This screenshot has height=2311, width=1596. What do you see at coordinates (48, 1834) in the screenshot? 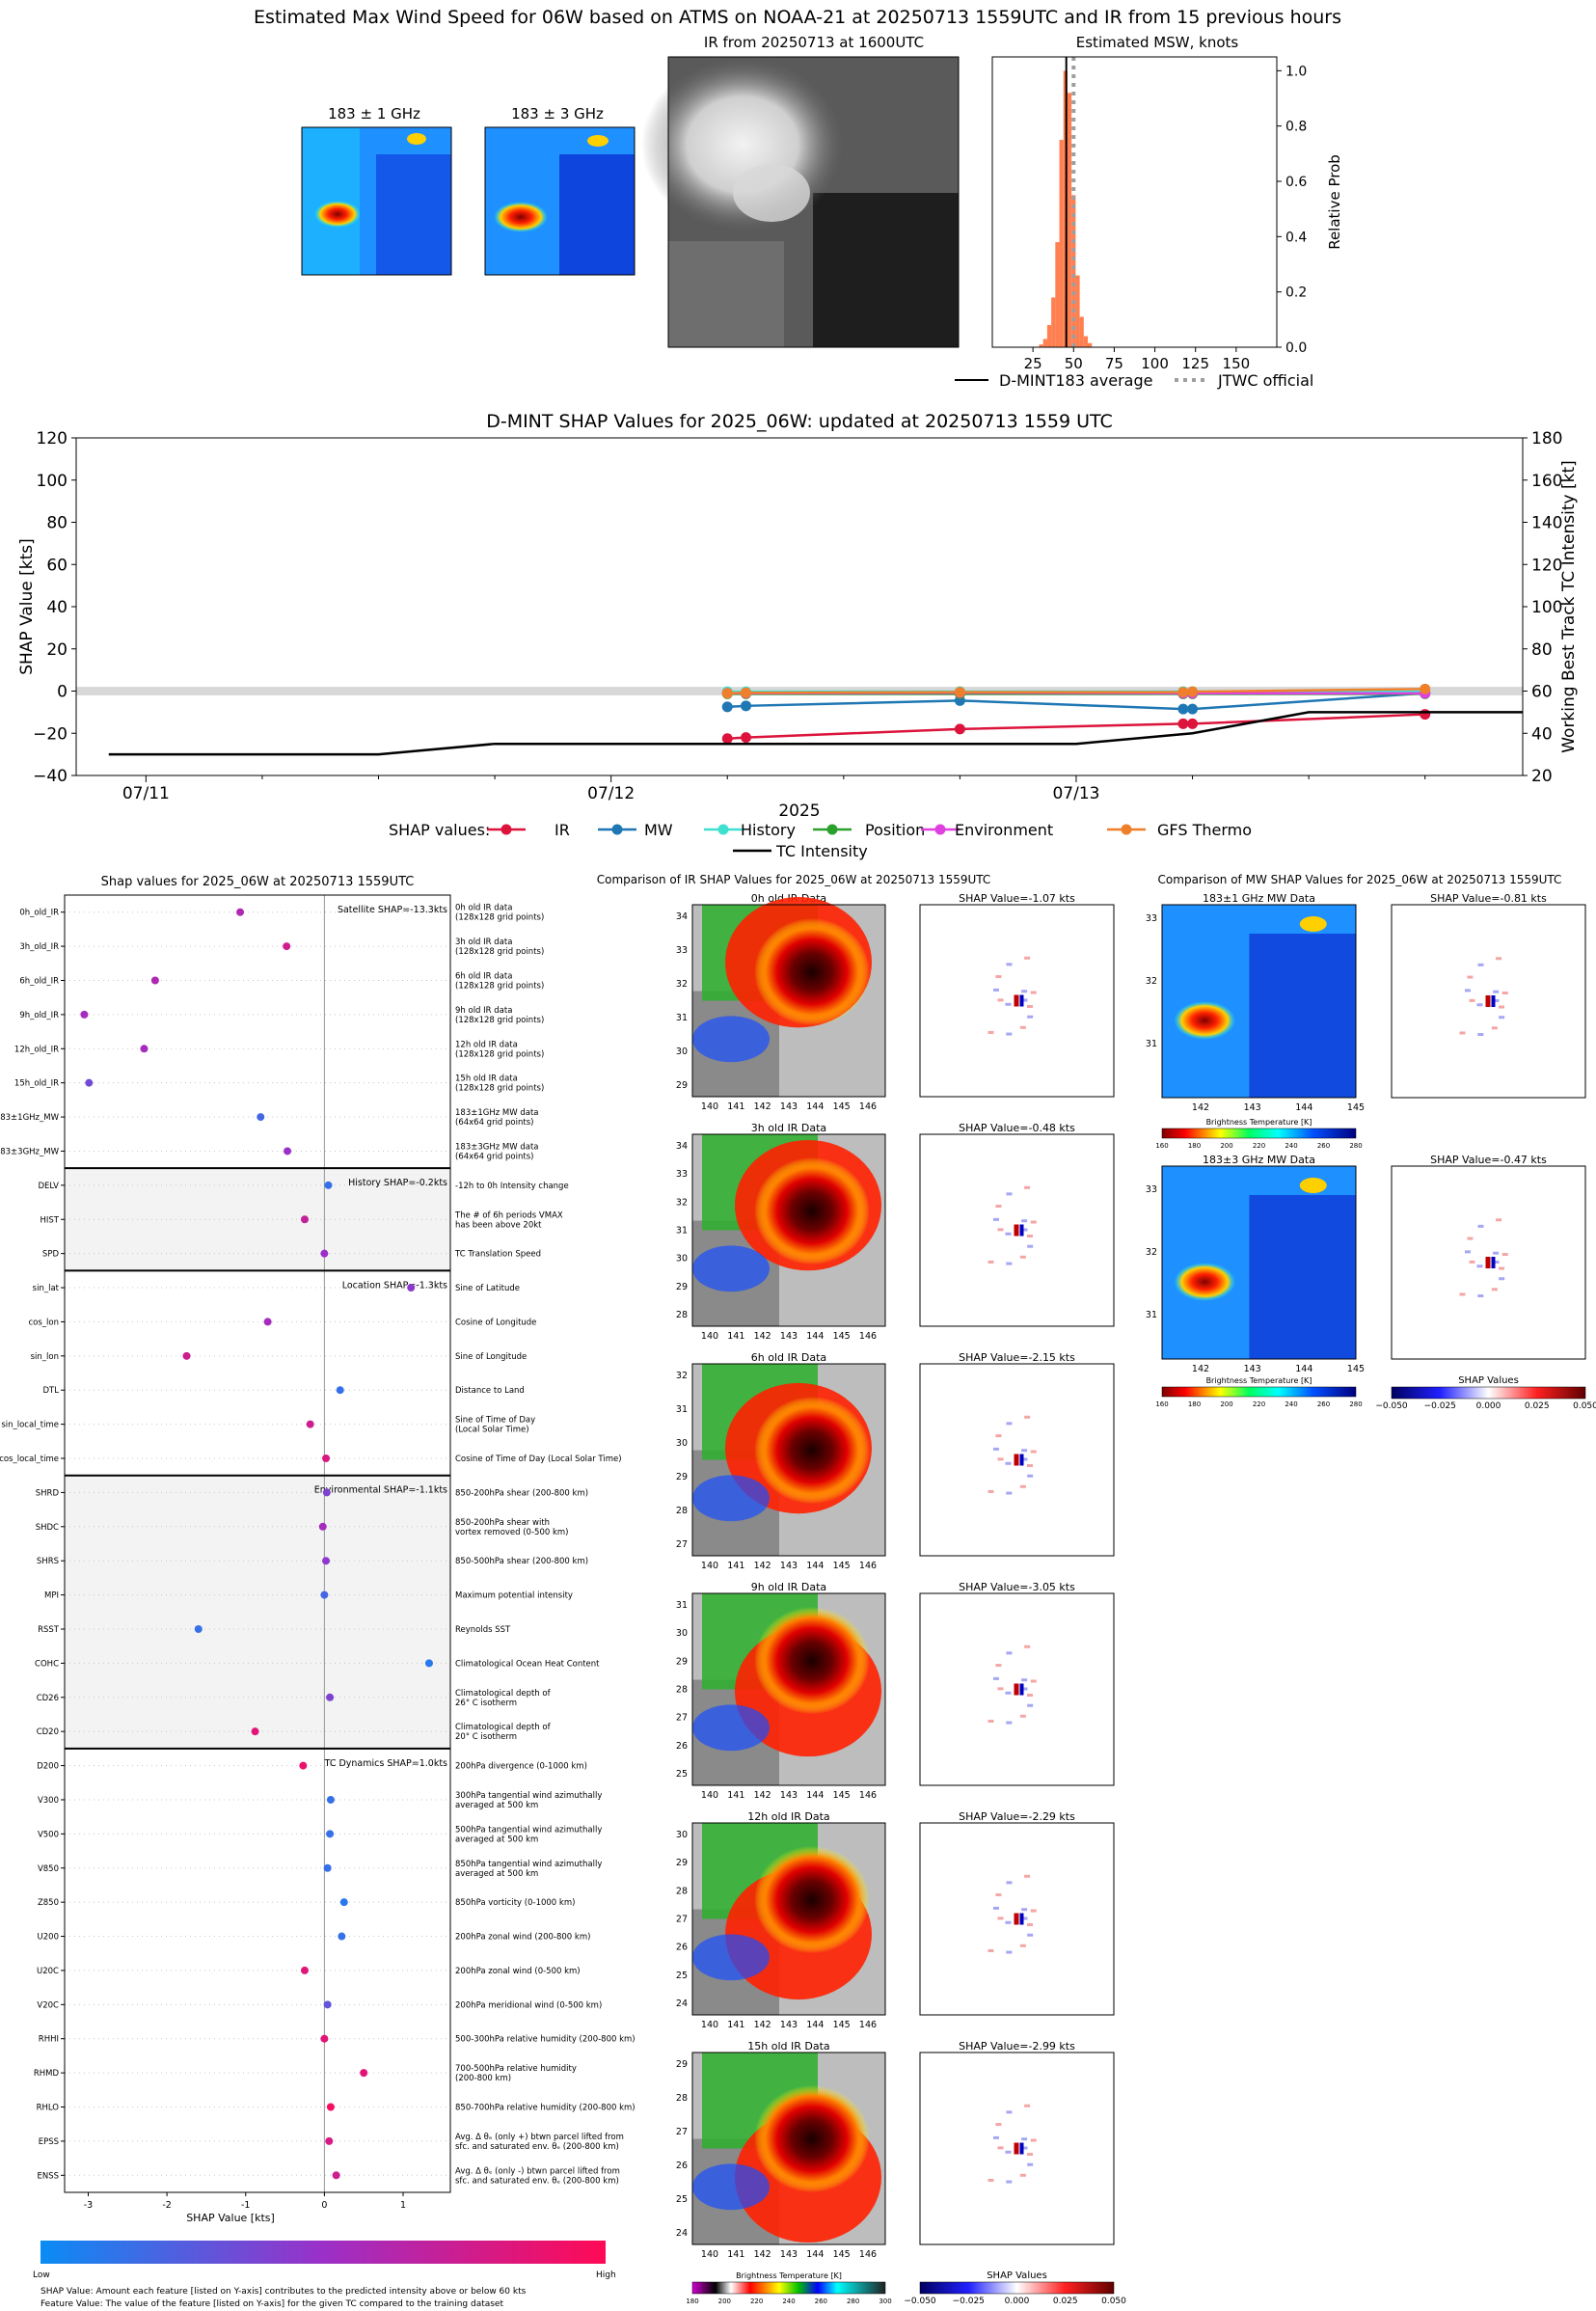
I see `feat-ytick-label: V500` at bounding box center [48, 1834].